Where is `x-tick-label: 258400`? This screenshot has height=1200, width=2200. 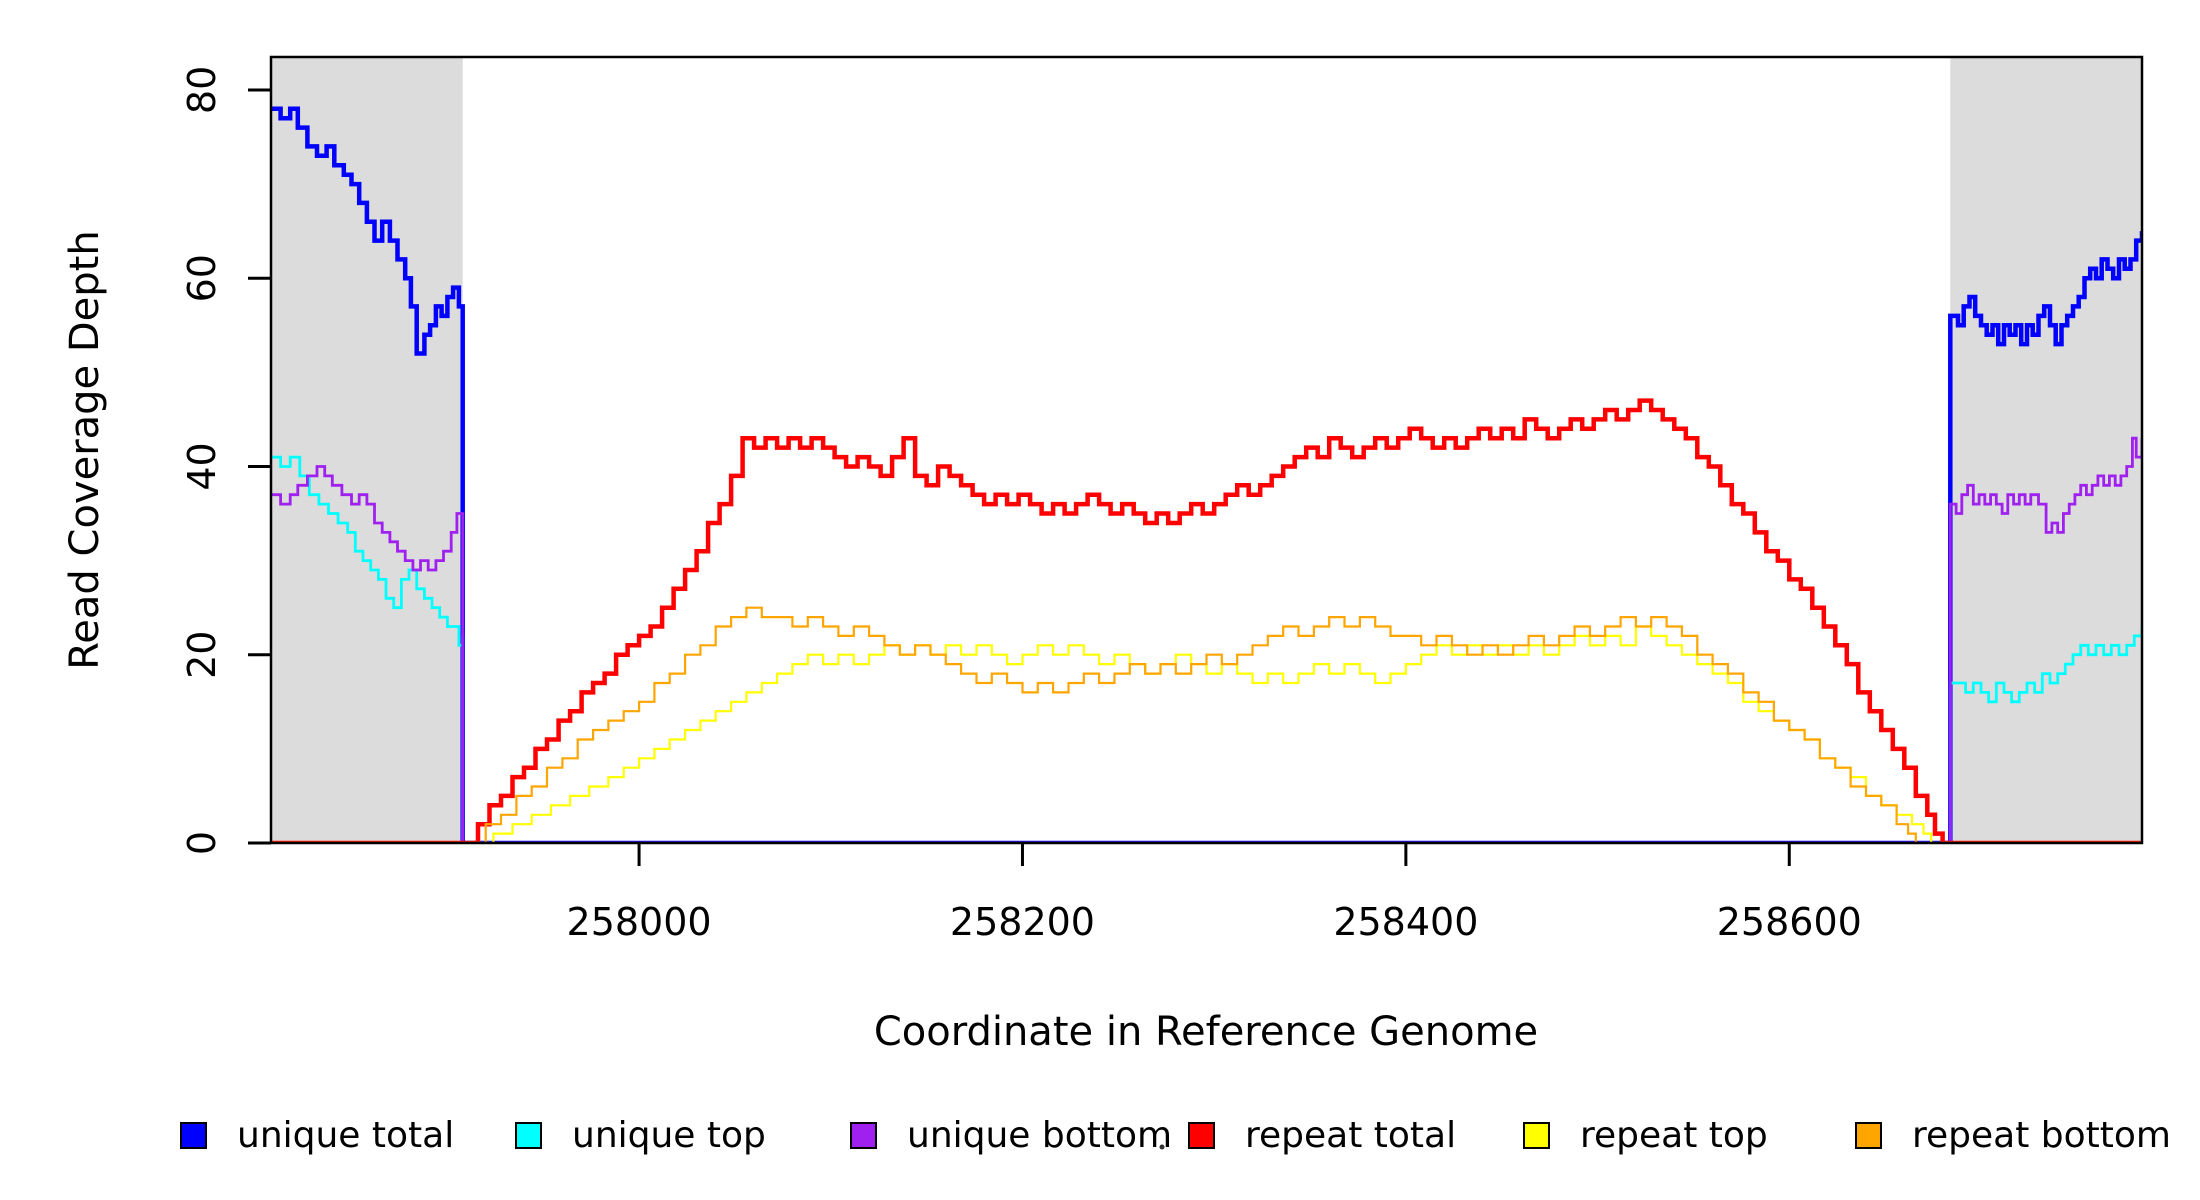 x-tick-label: 258400 is located at coordinates (1405, 922).